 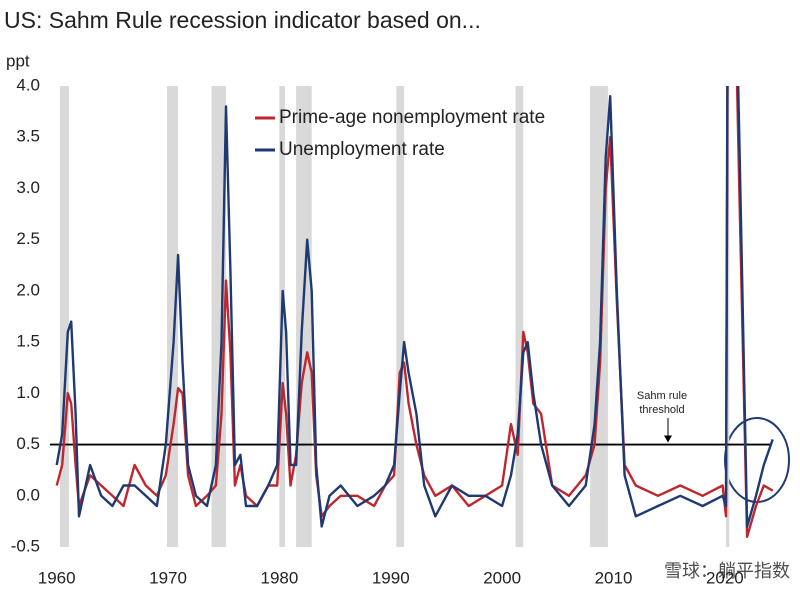 What do you see at coordinates (28, 84) in the screenshot?
I see `y-tick-label: 4.0` at bounding box center [28, 84].